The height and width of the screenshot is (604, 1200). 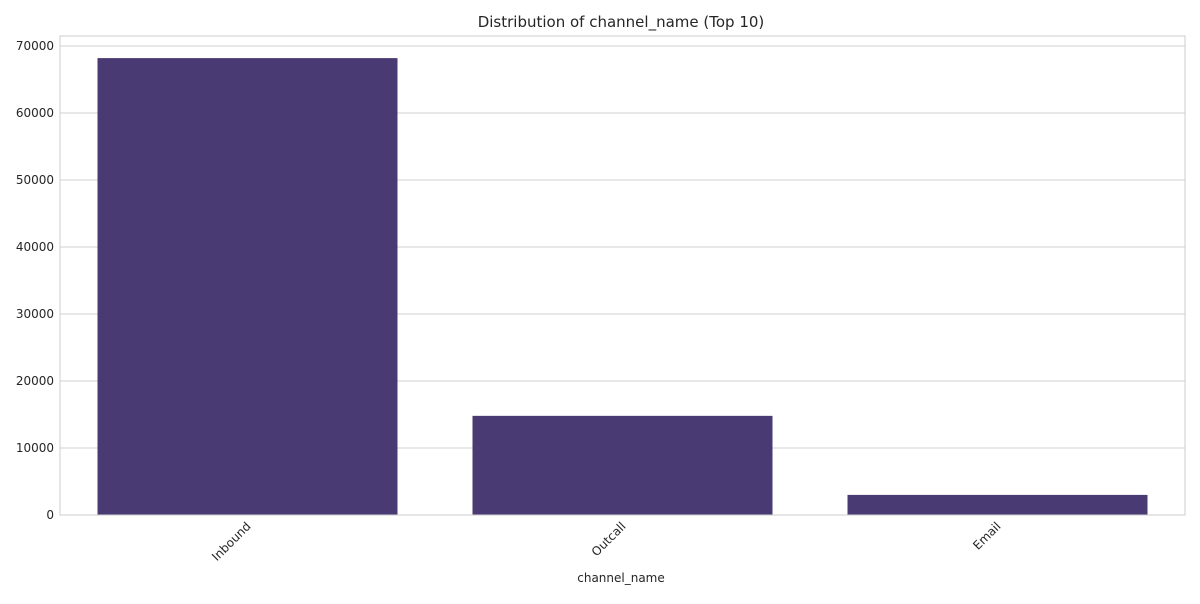 I want to click on x-tick-label: Outcall, so click(x=609, y=539).